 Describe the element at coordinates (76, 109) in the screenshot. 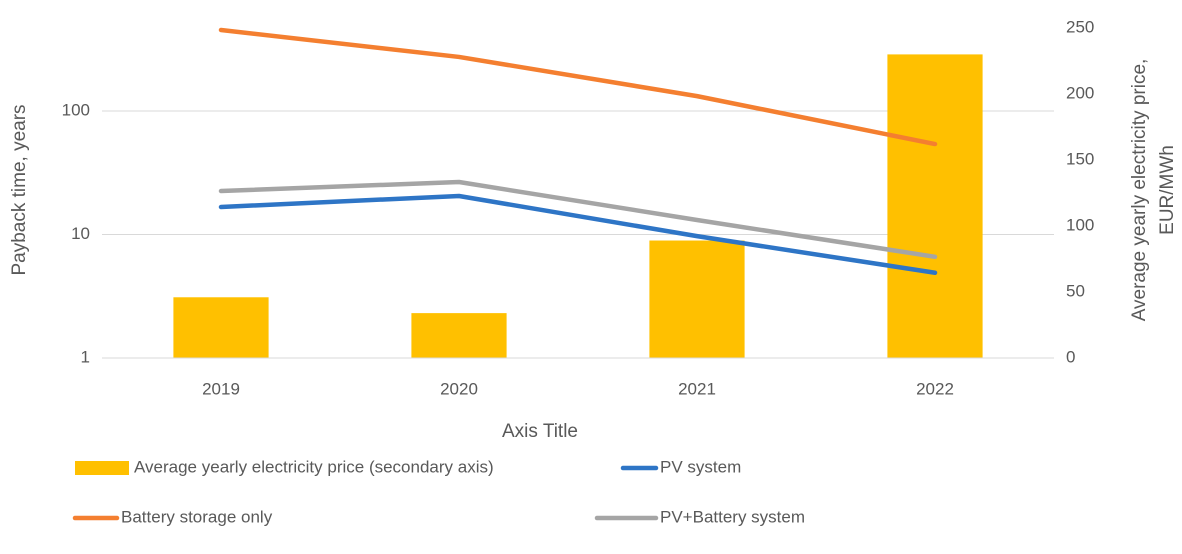

I see `y-tick-label: 100` at that location.